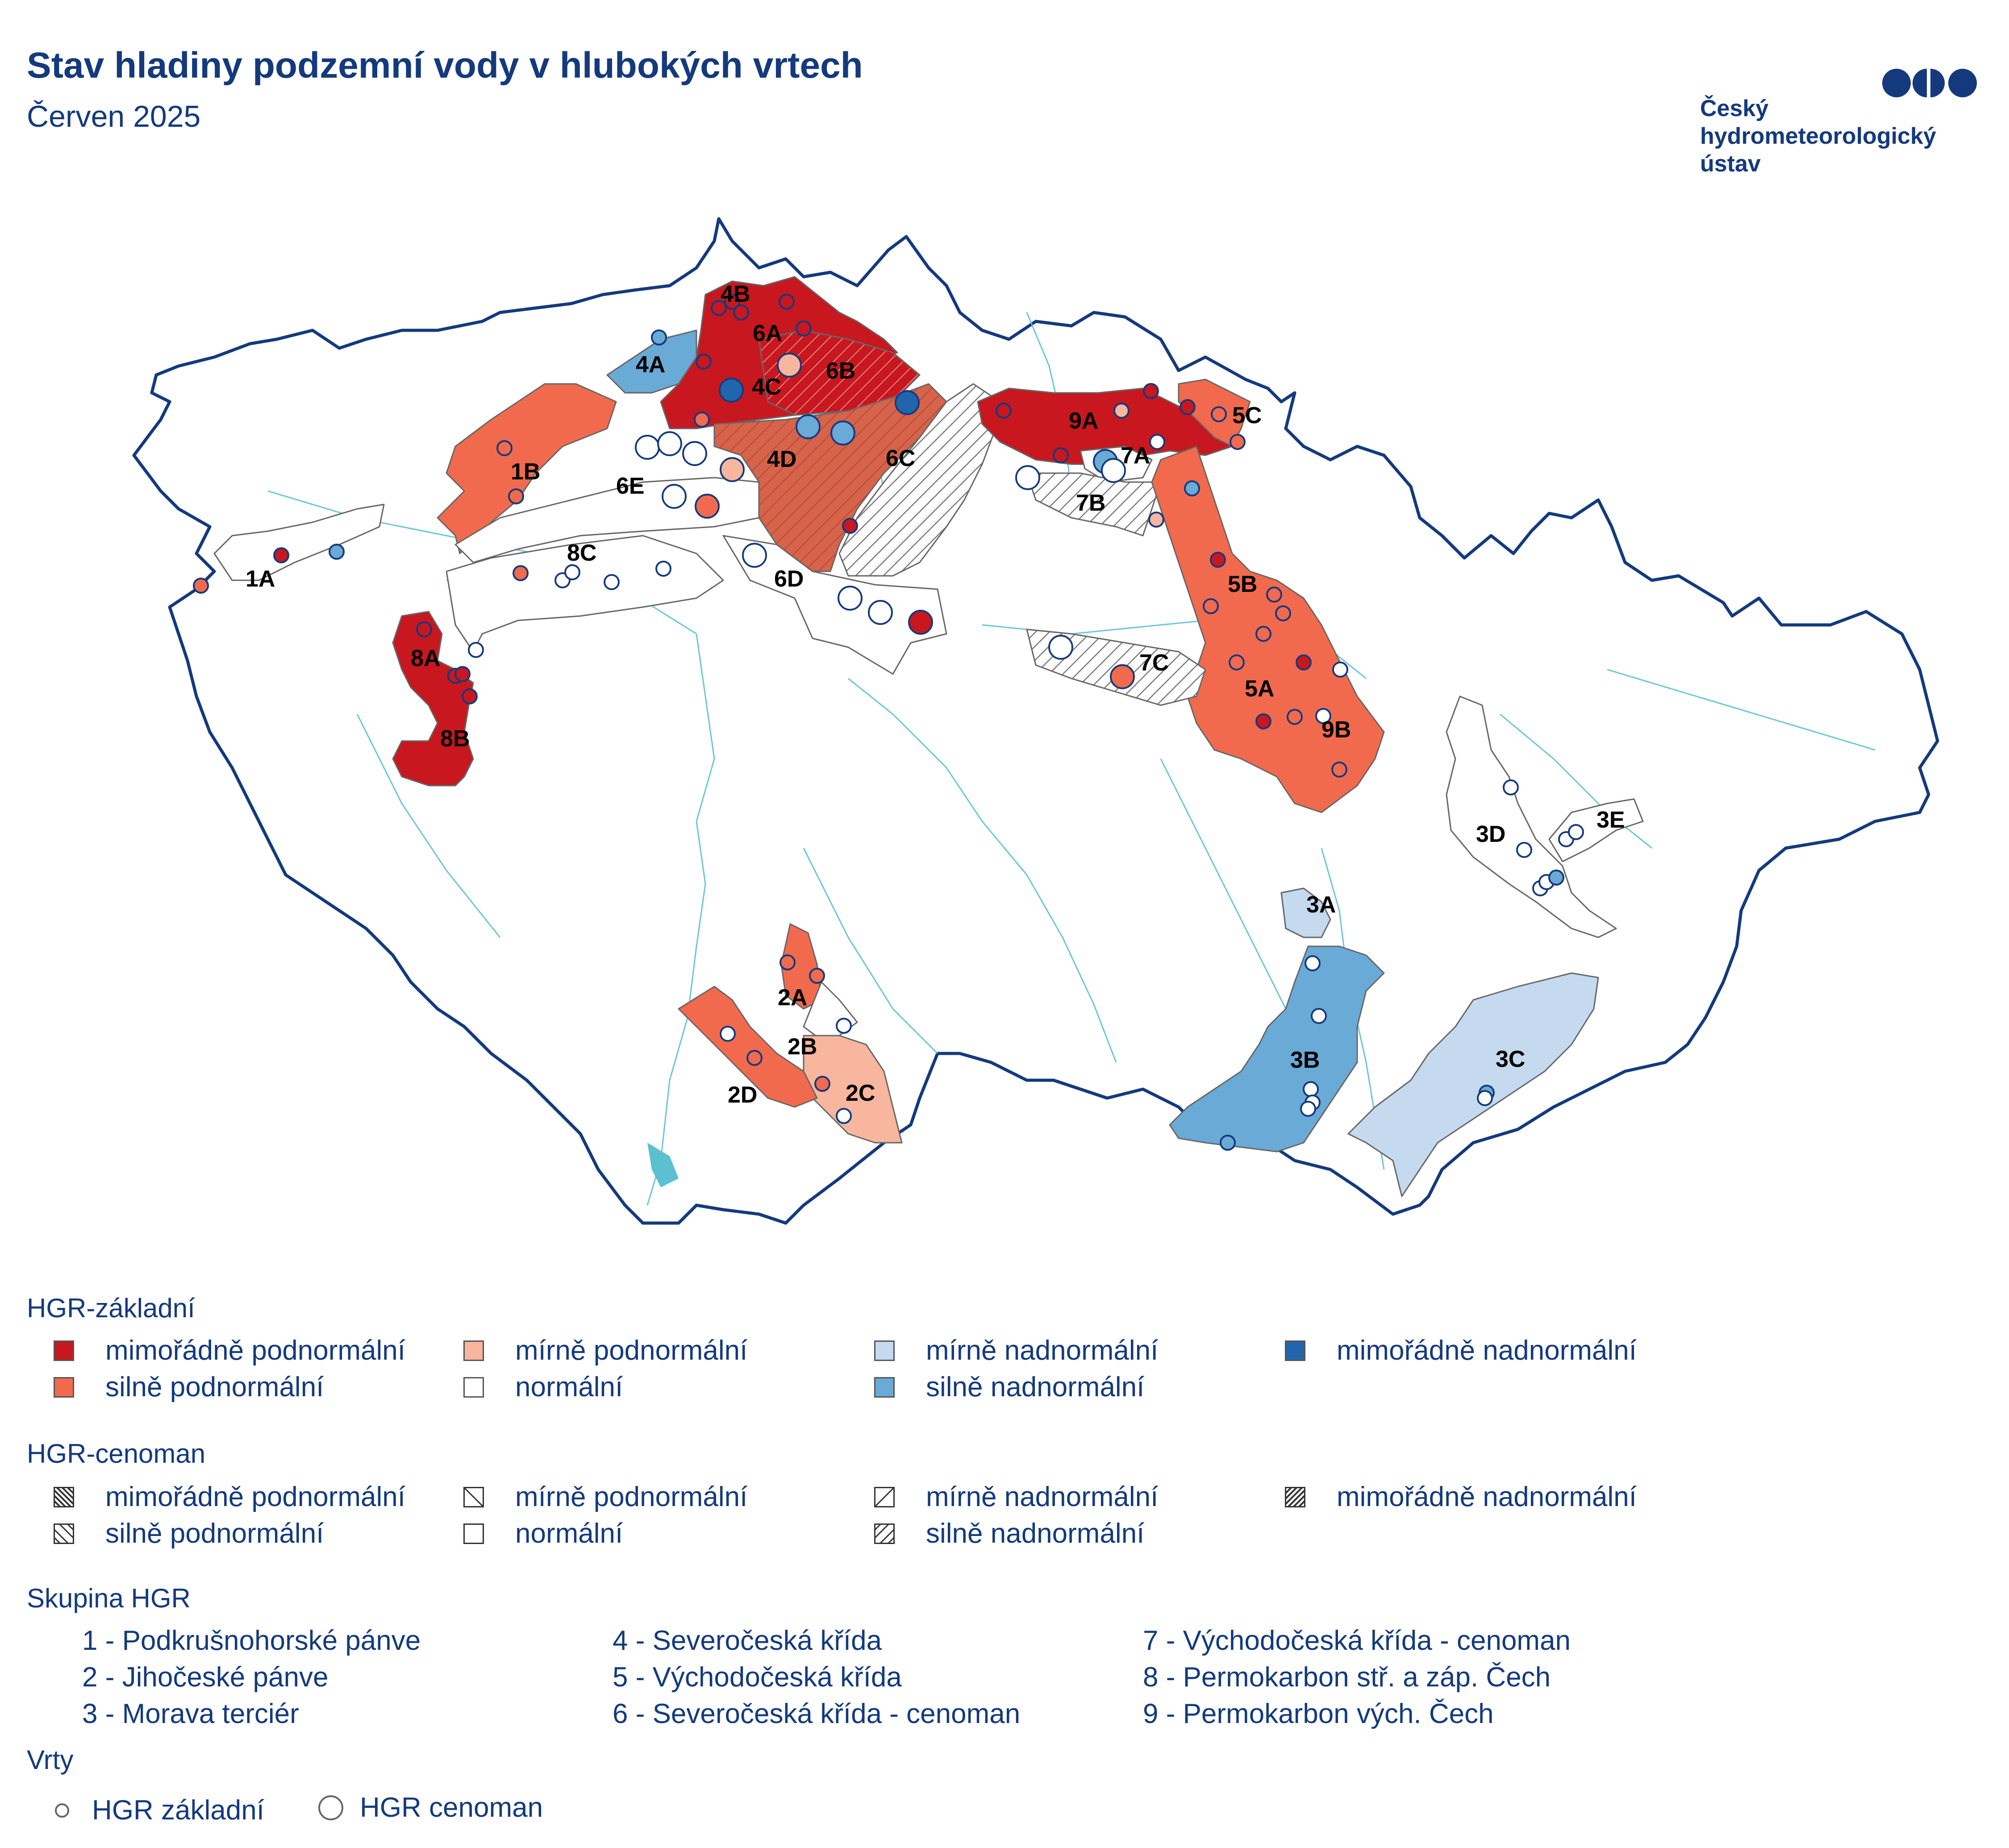 The height and width of the screenshot is (1848, 2009). What do you see at coordinates (766, 387) in the screenshot?
I see `region-label: 4C` at bounding box center [766, 387].